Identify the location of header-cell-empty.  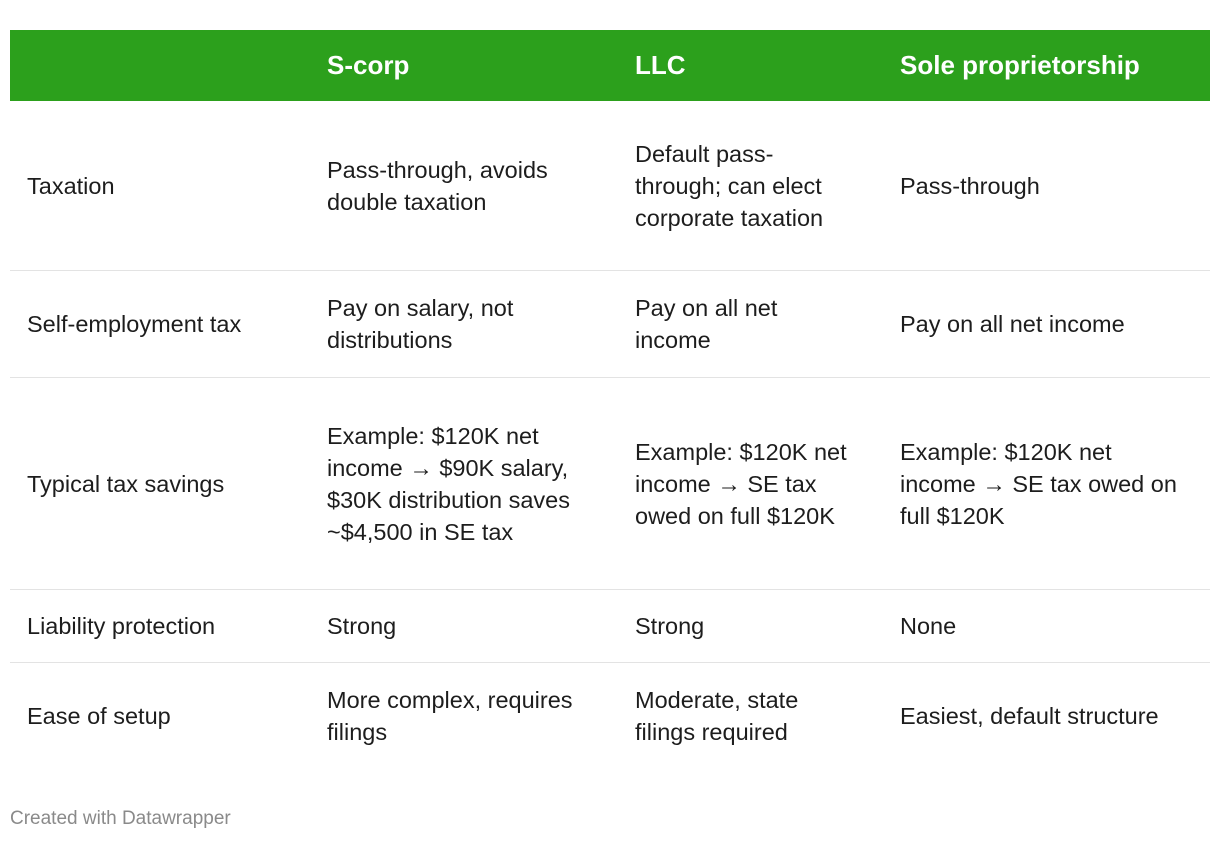
(160, 65).